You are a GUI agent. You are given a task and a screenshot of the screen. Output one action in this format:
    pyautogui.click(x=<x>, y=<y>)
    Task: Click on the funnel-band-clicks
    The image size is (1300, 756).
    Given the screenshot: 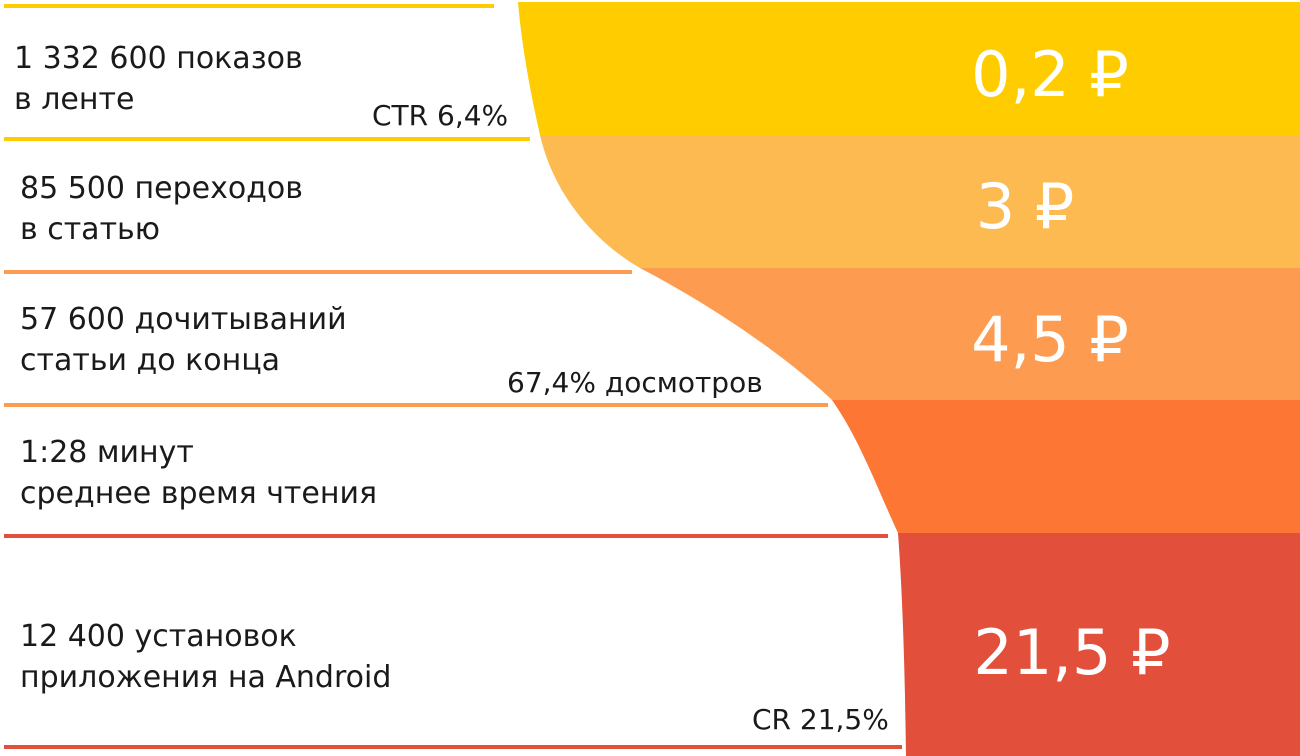 What is the action you would take?
    pyautogui.click(x=920, y=201)
    